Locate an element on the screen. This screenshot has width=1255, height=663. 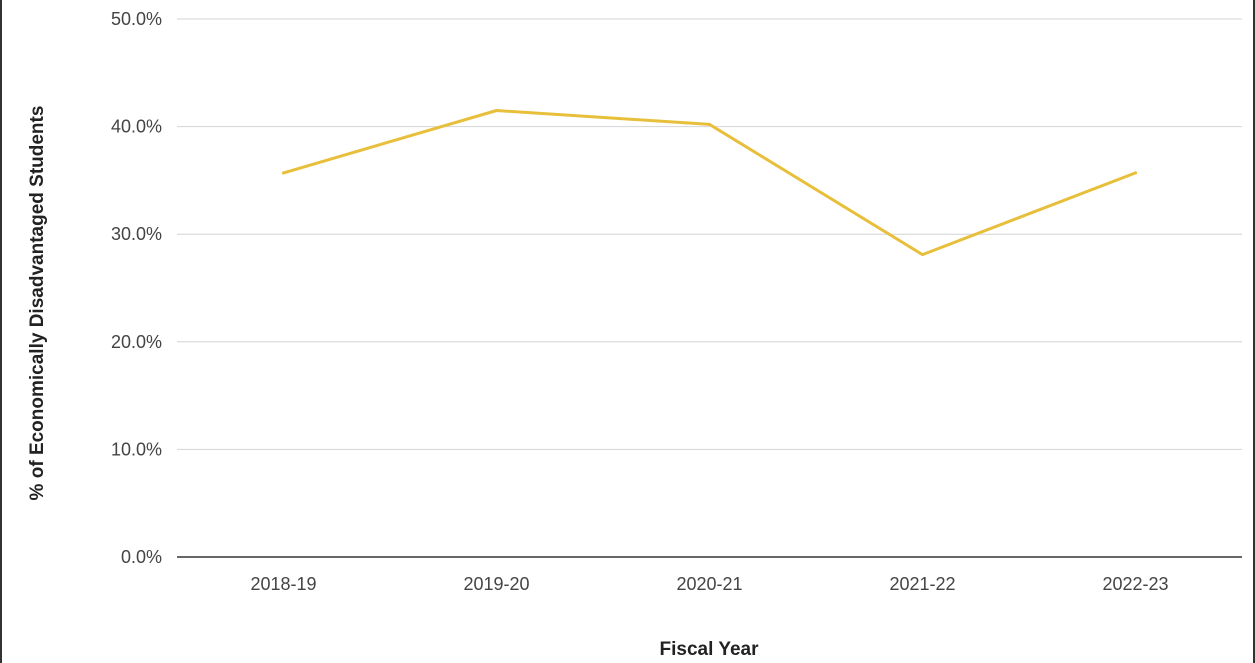
x-tick-label: 2019-20 is located at coordinates (496, 584).